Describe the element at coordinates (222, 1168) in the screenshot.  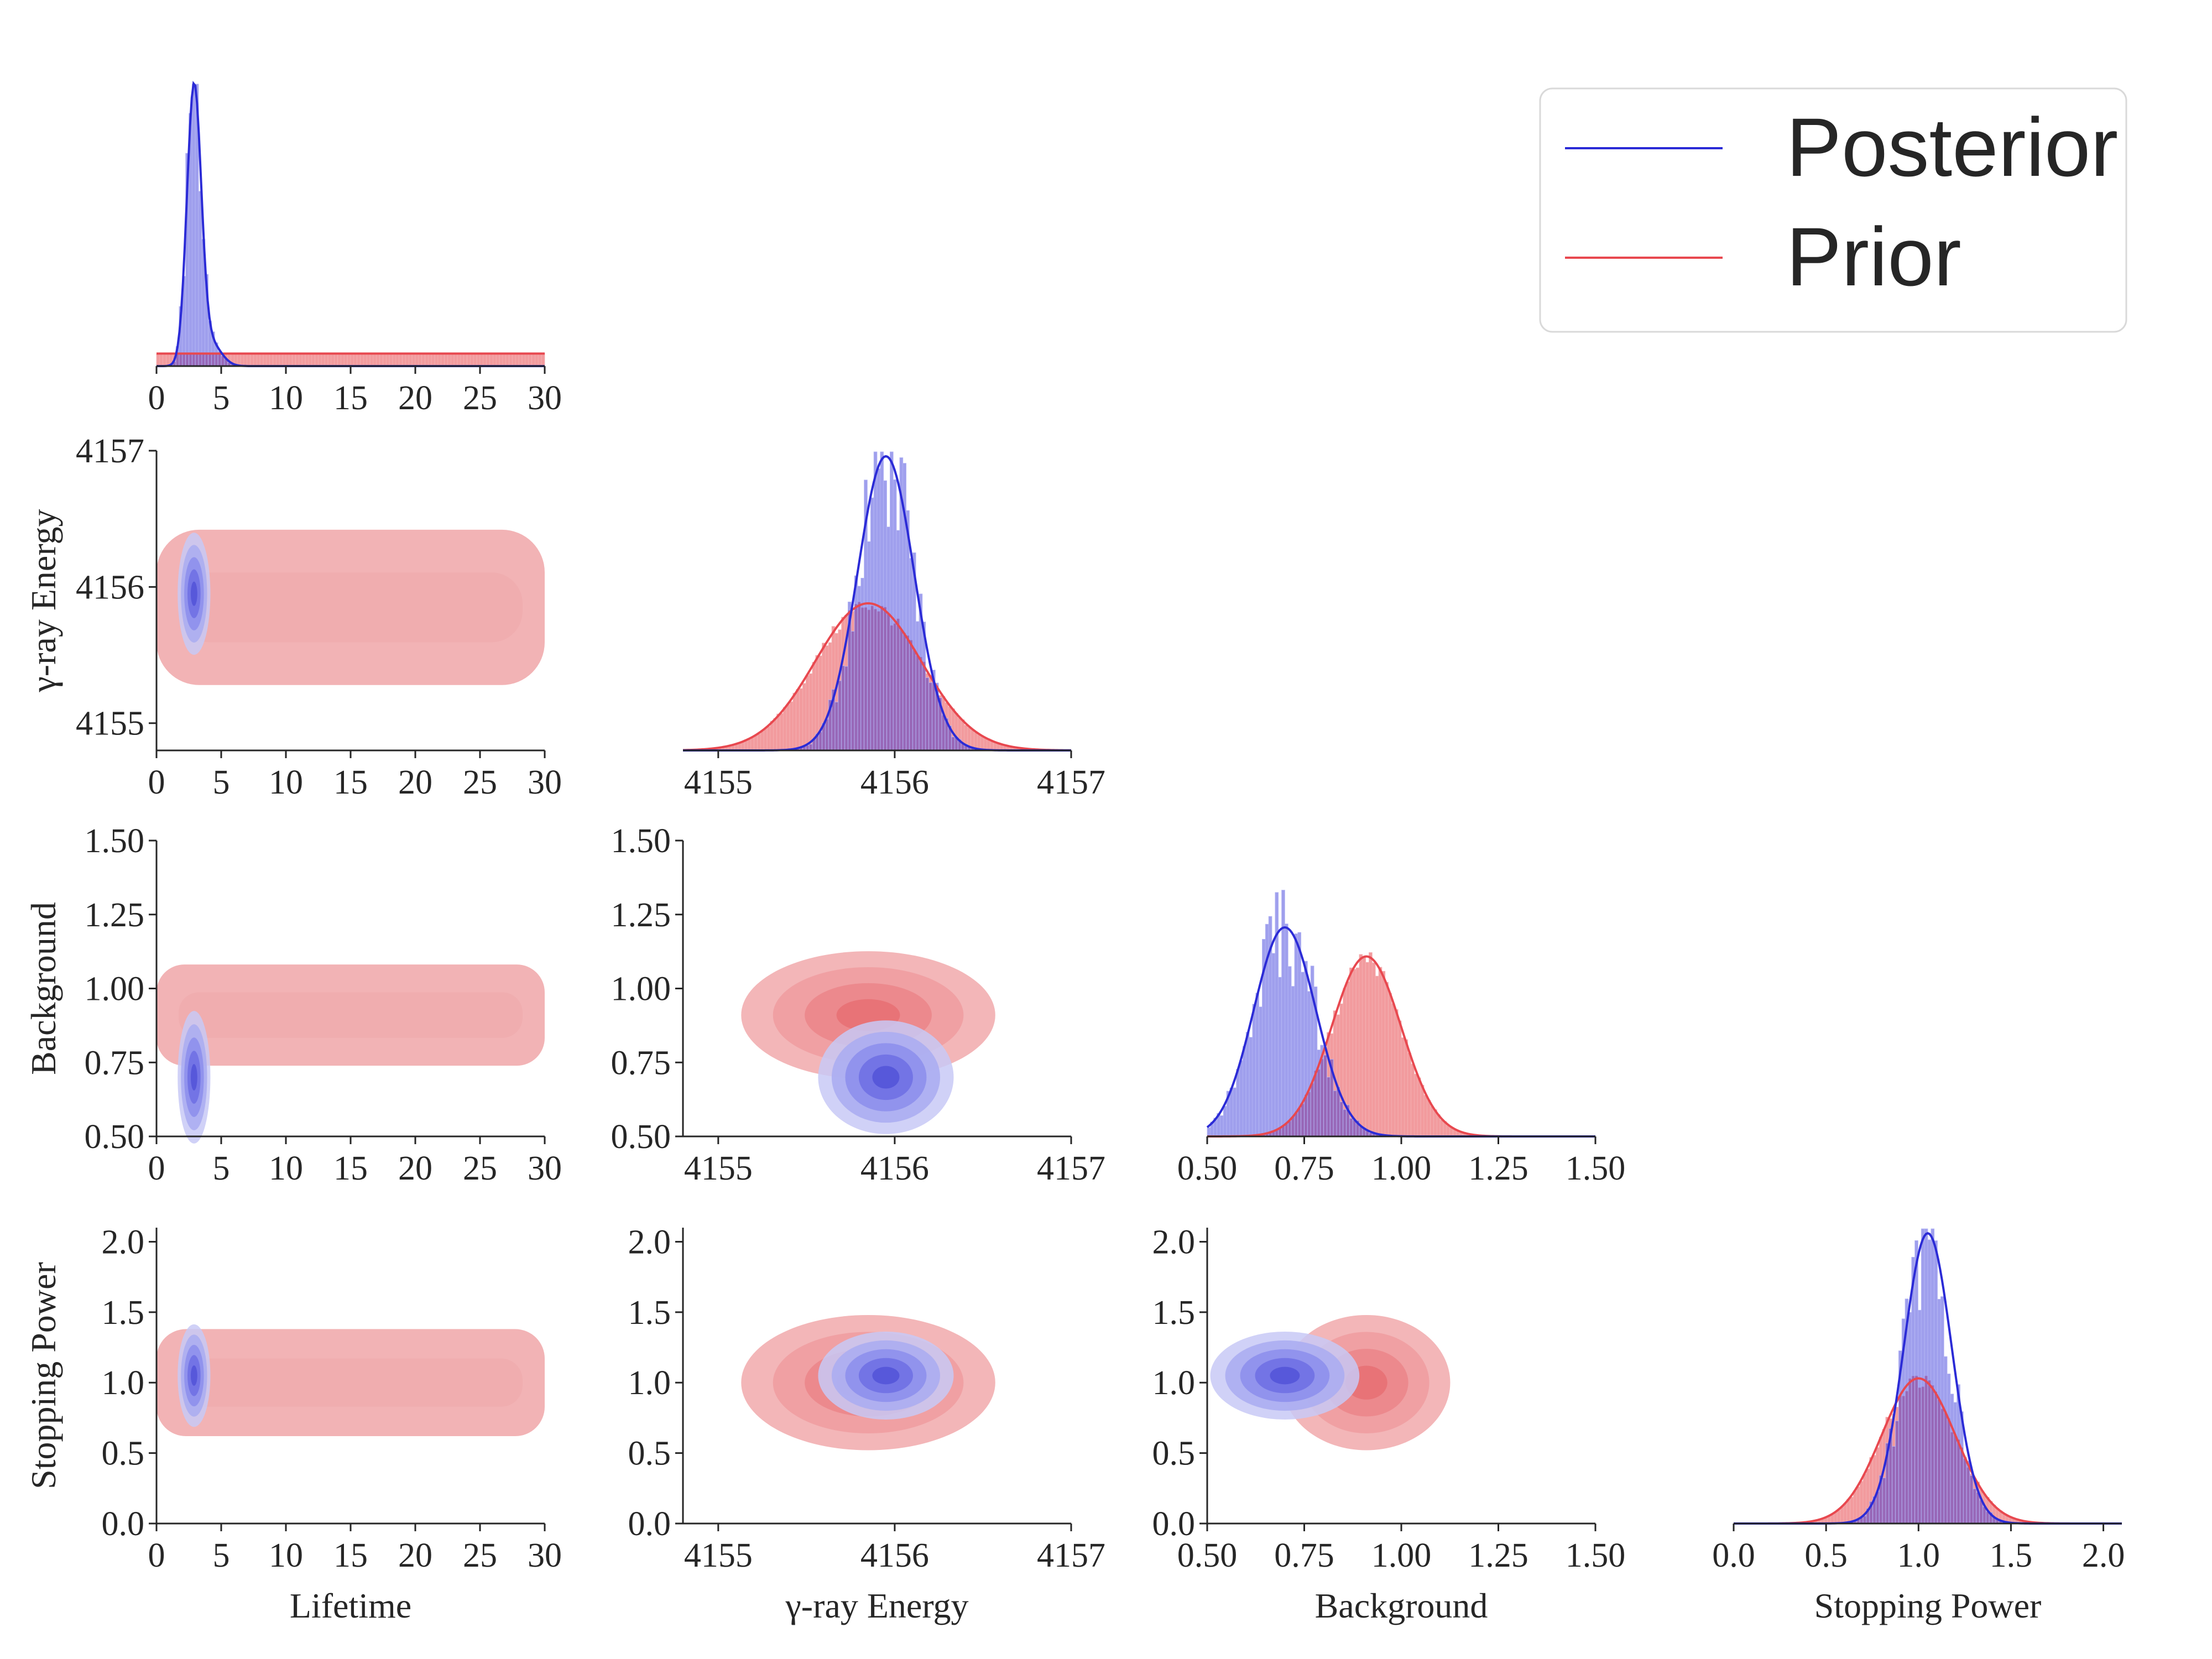
I see `x-tick-label: 5` at that location.